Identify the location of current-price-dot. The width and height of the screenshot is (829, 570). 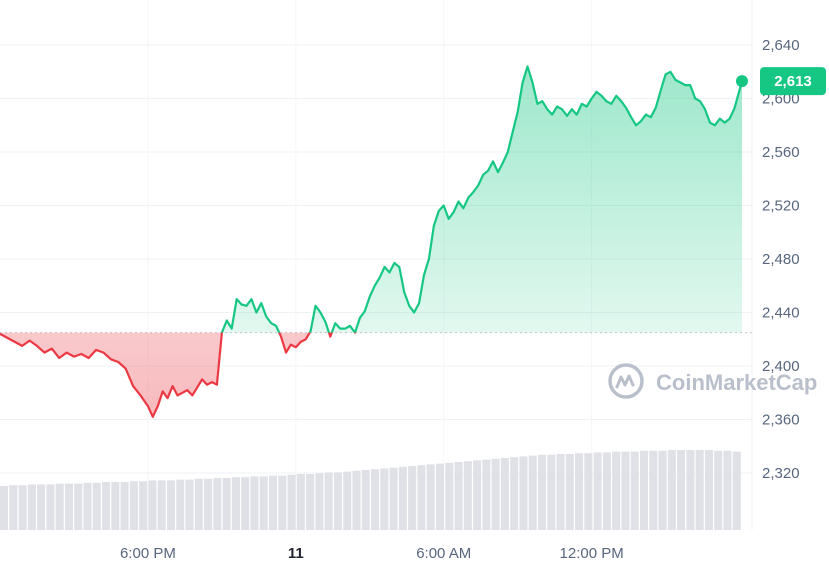
(742, 81).